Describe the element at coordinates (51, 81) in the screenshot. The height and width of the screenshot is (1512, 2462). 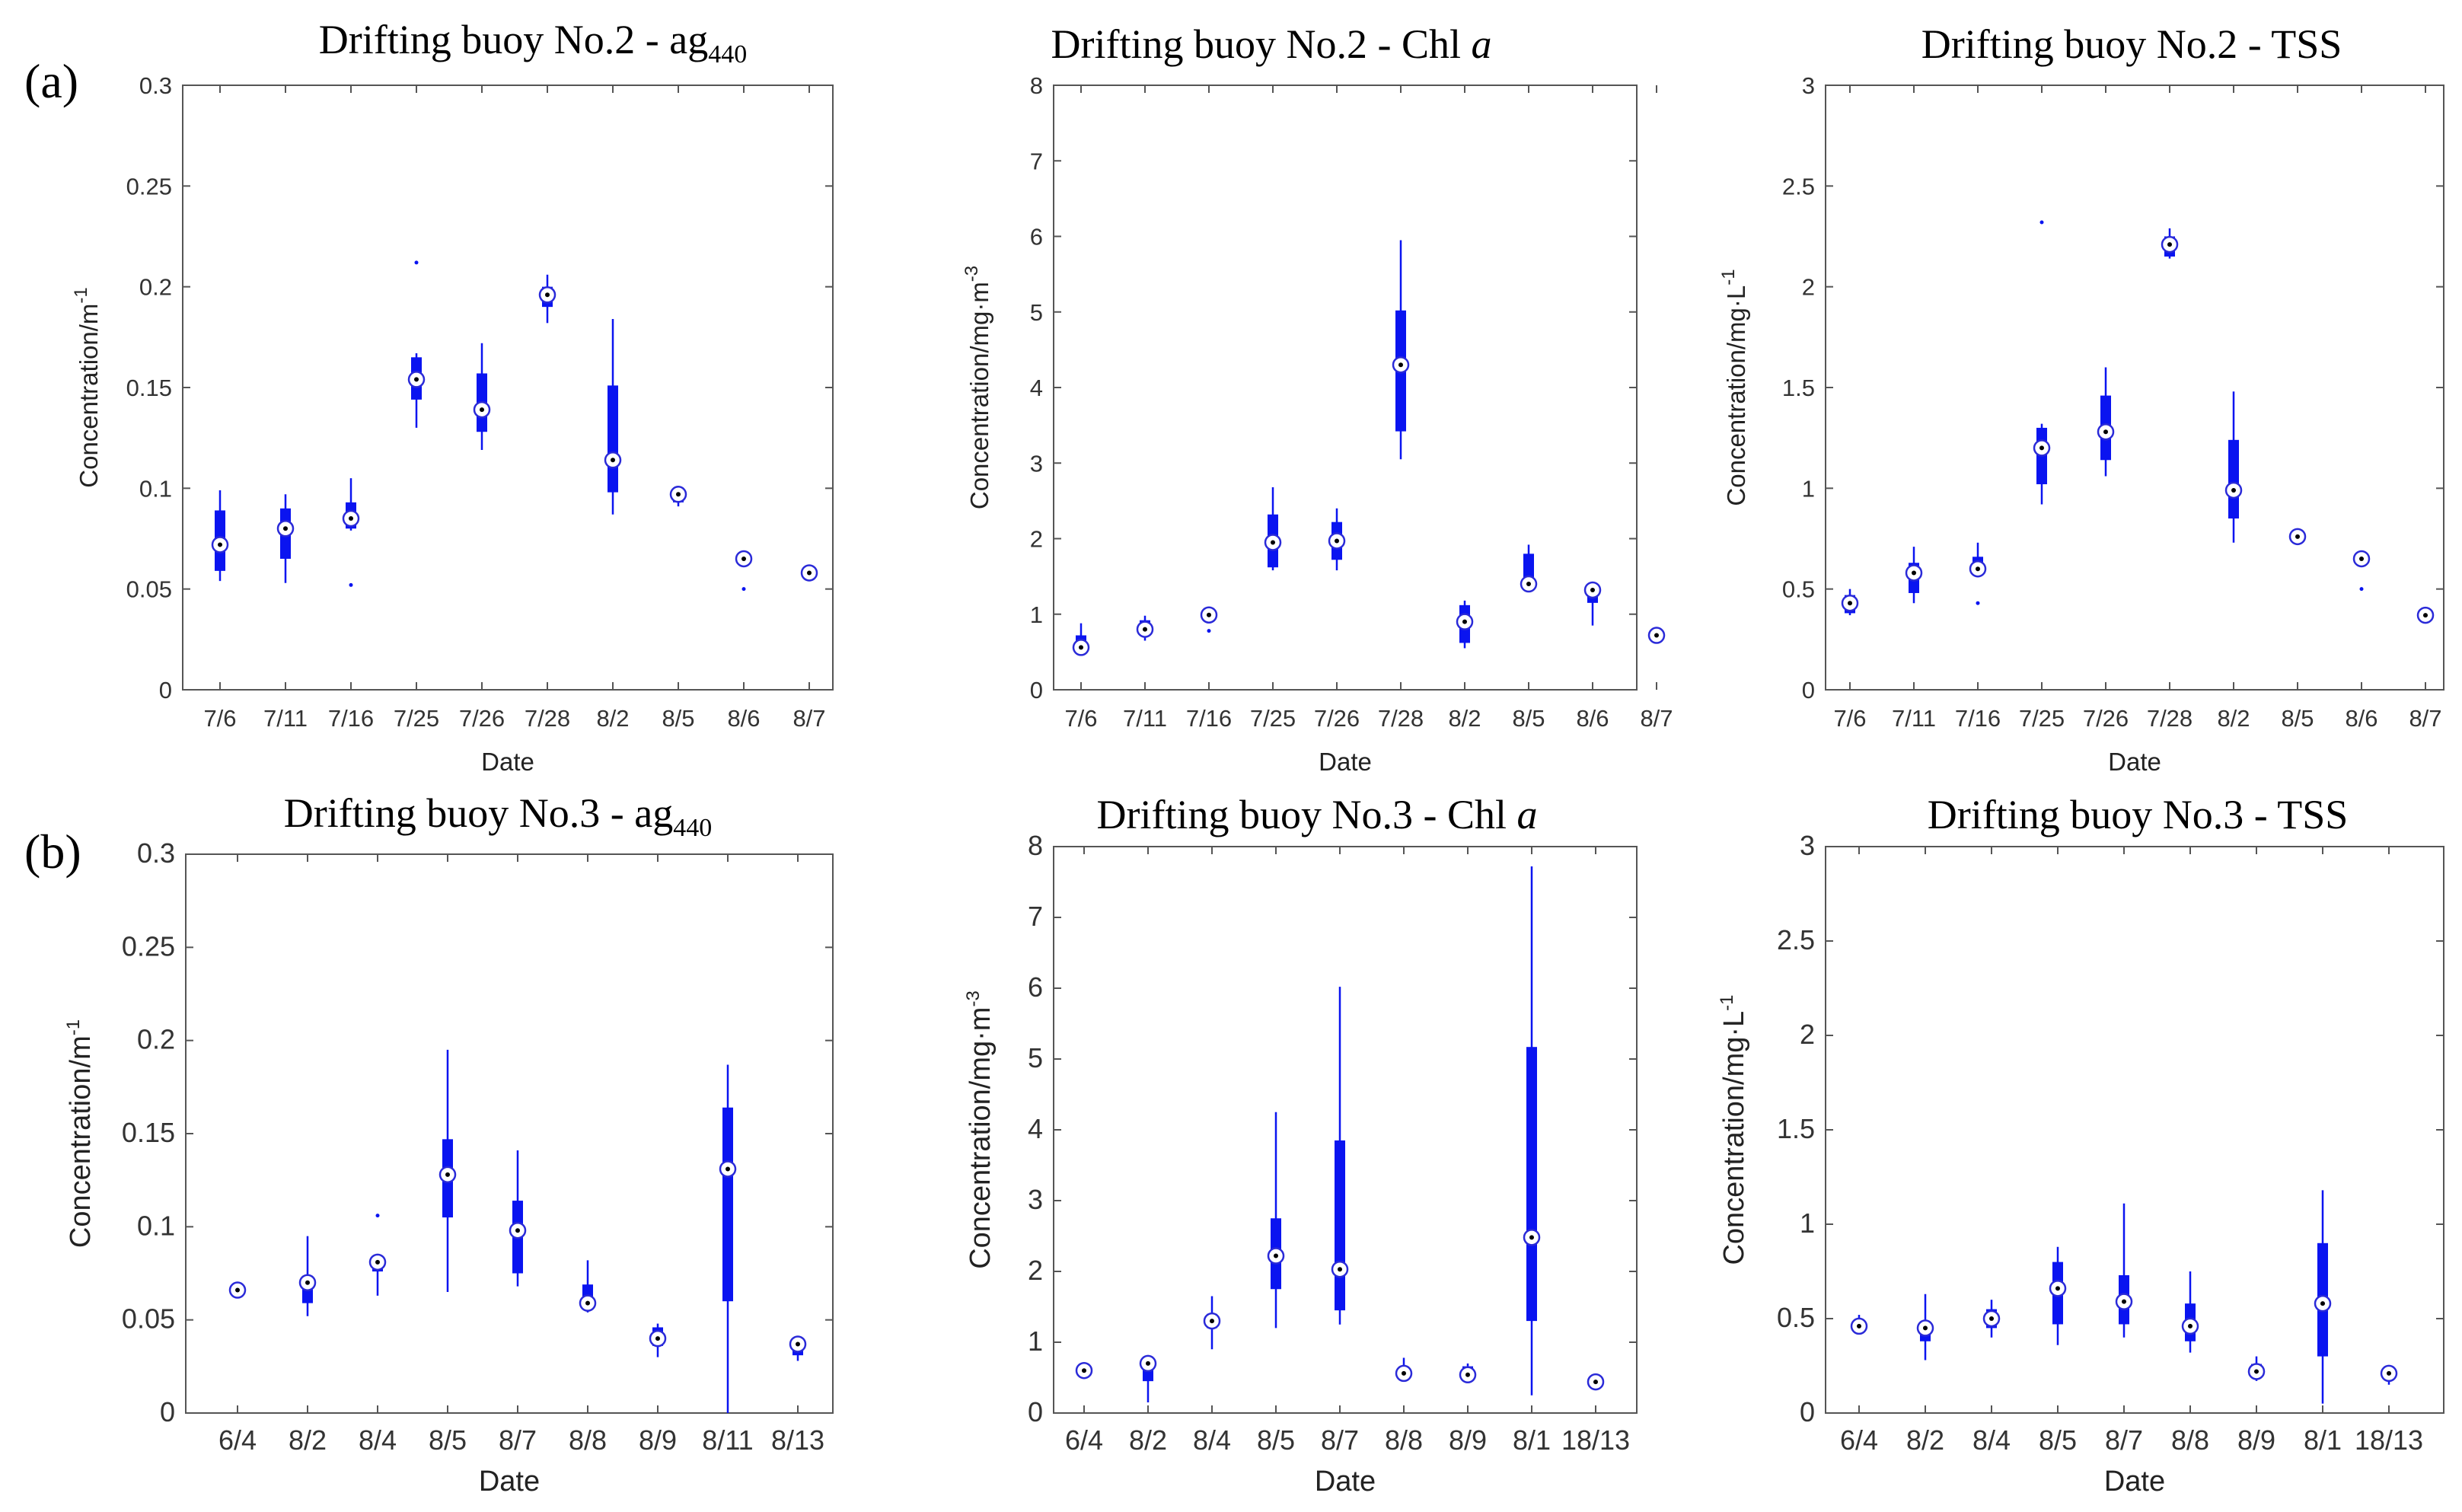
I see `panel-label-a: (a)` at that location.